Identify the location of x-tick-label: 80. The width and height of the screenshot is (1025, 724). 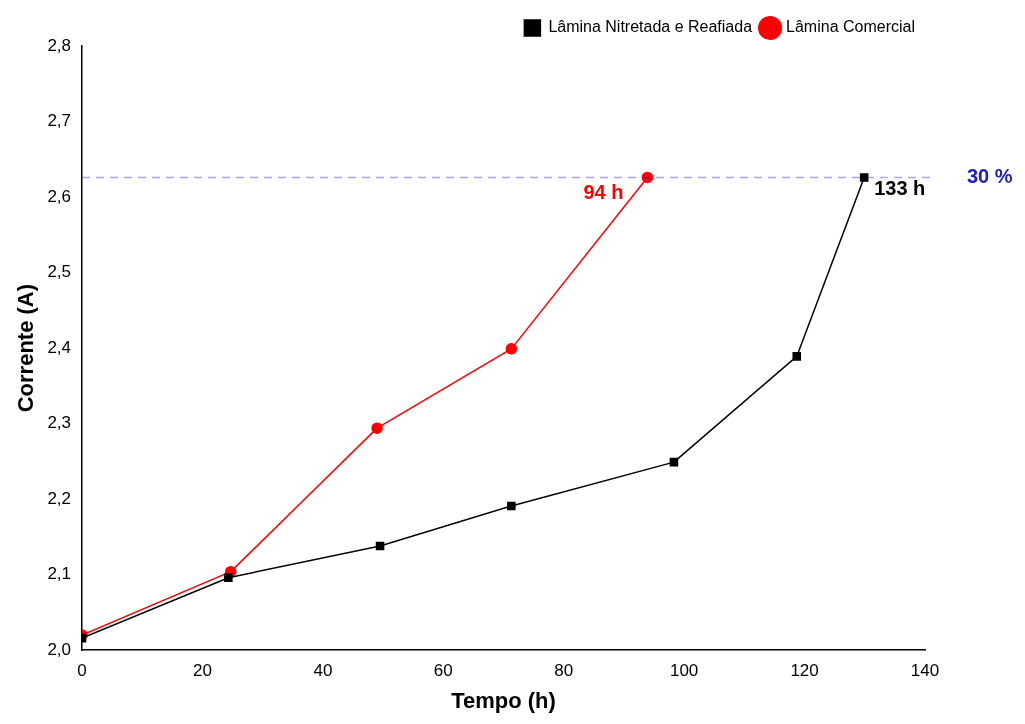
(564, 671).